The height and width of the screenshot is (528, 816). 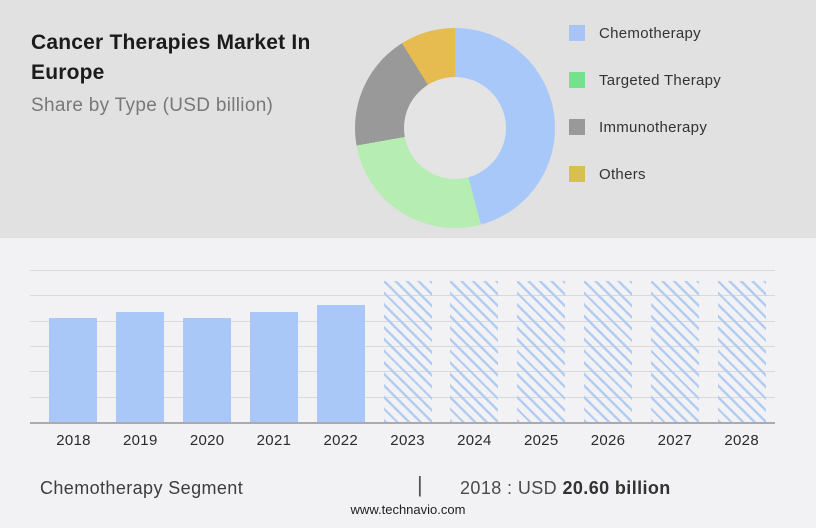 I want to click on x-tick-label-2023: 2023, so click(x=407, y=440).